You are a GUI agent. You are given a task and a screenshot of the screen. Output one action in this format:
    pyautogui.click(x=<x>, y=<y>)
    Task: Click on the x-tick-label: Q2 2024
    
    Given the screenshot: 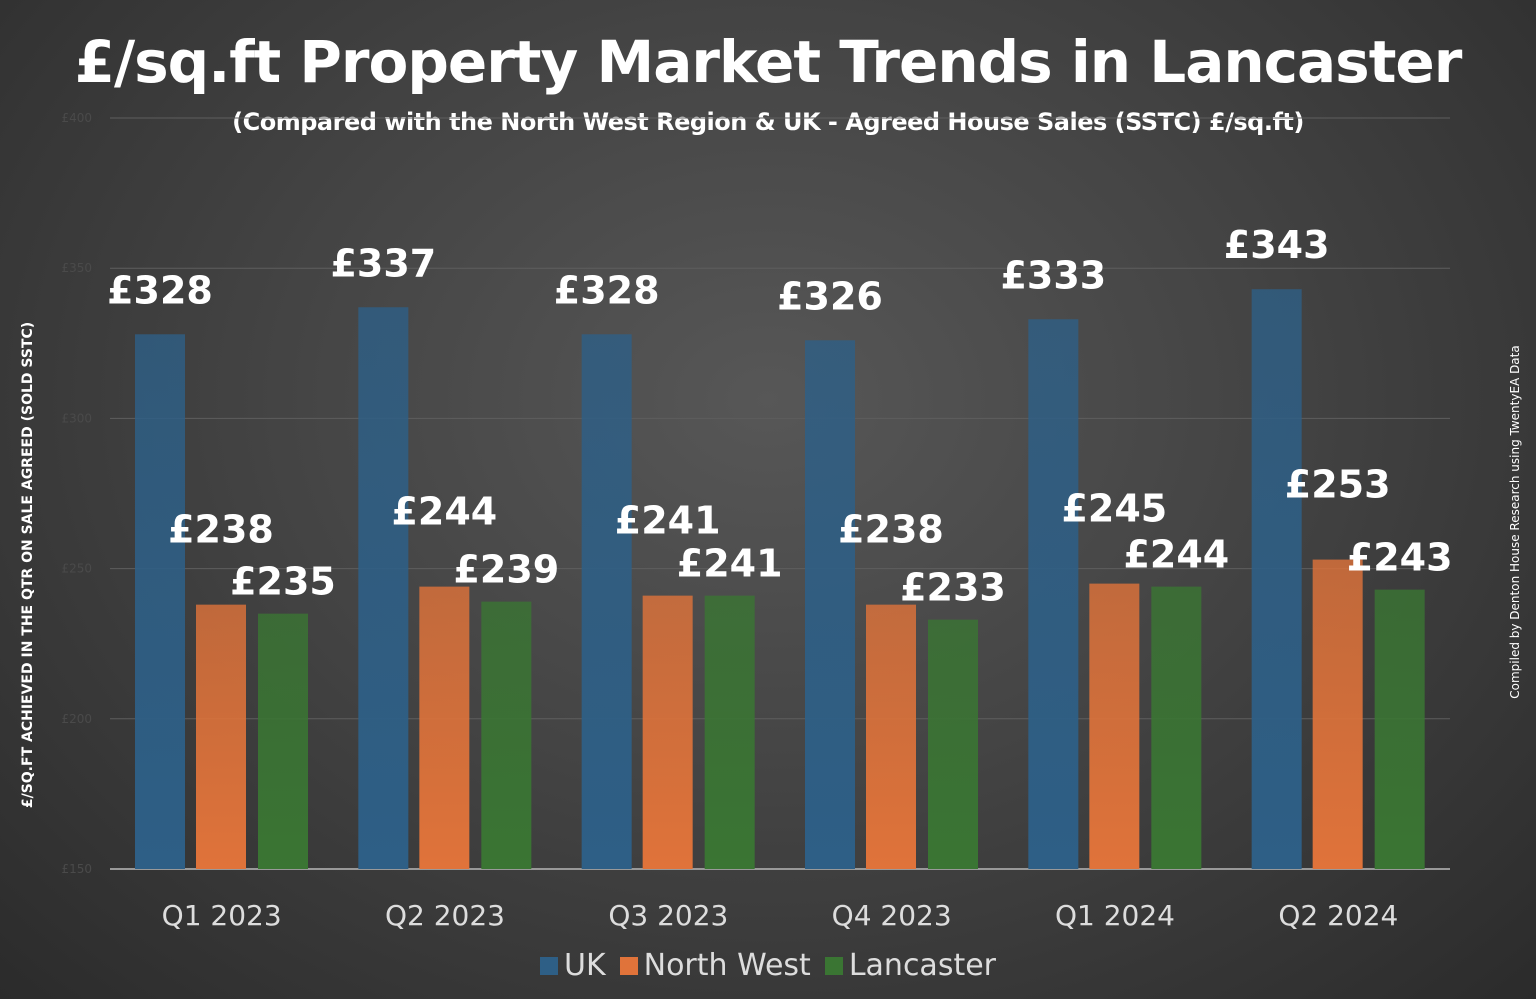 What is the action you would take?
    pyautogui.click(x=1338, y=915)
    